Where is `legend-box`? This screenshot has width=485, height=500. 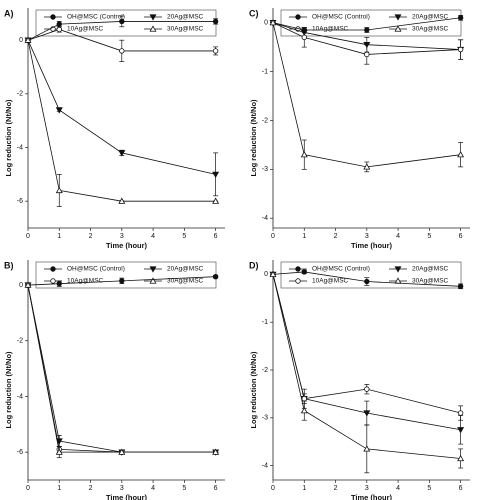
legend-box is located at coordinates (371, 23).